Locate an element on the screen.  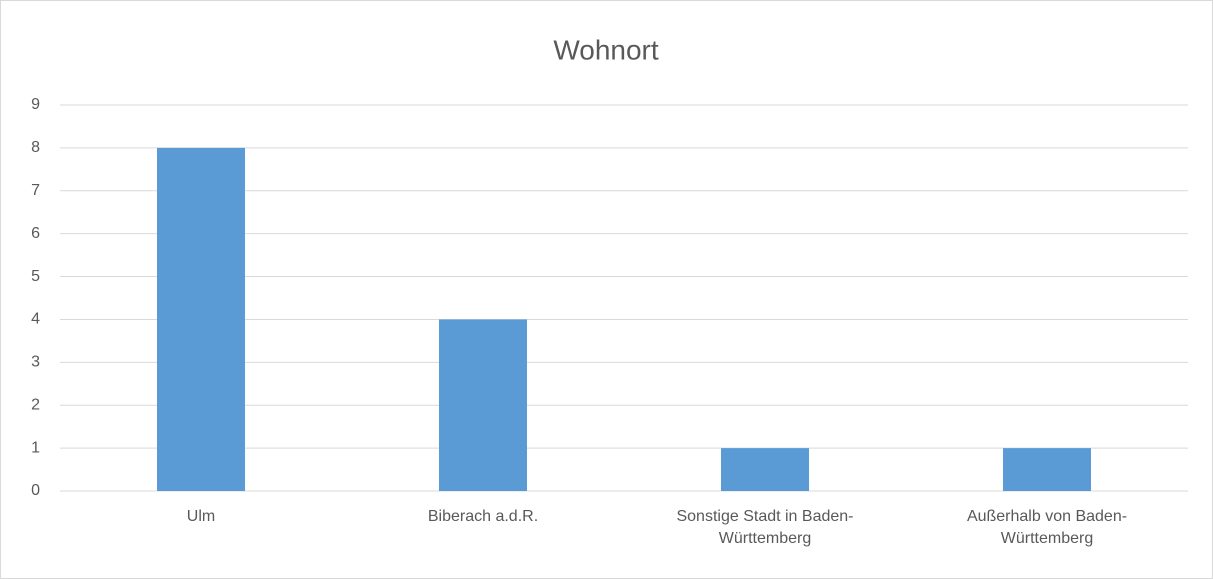
y-tick-label: 4 is located at coordinates (35, 319).